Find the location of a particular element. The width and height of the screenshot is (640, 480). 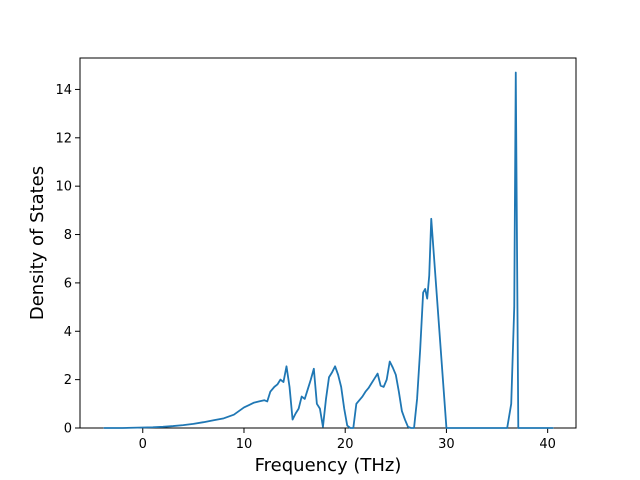

y-tick-label: 6 is located at coordinates (68, 283).